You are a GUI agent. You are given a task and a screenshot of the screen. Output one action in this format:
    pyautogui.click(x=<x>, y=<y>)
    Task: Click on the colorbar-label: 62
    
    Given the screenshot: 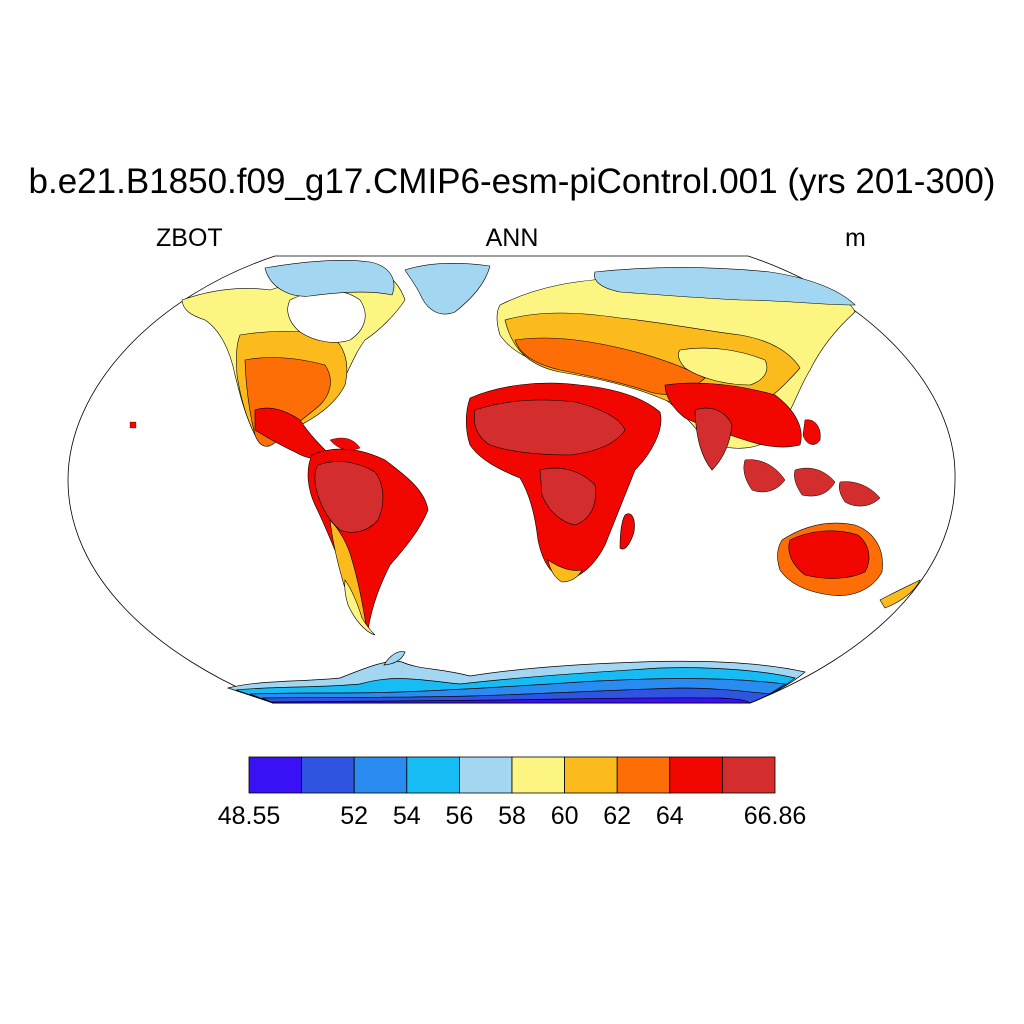 What is the action you would take?
    pyautogui.click(x=617, y=816)
    